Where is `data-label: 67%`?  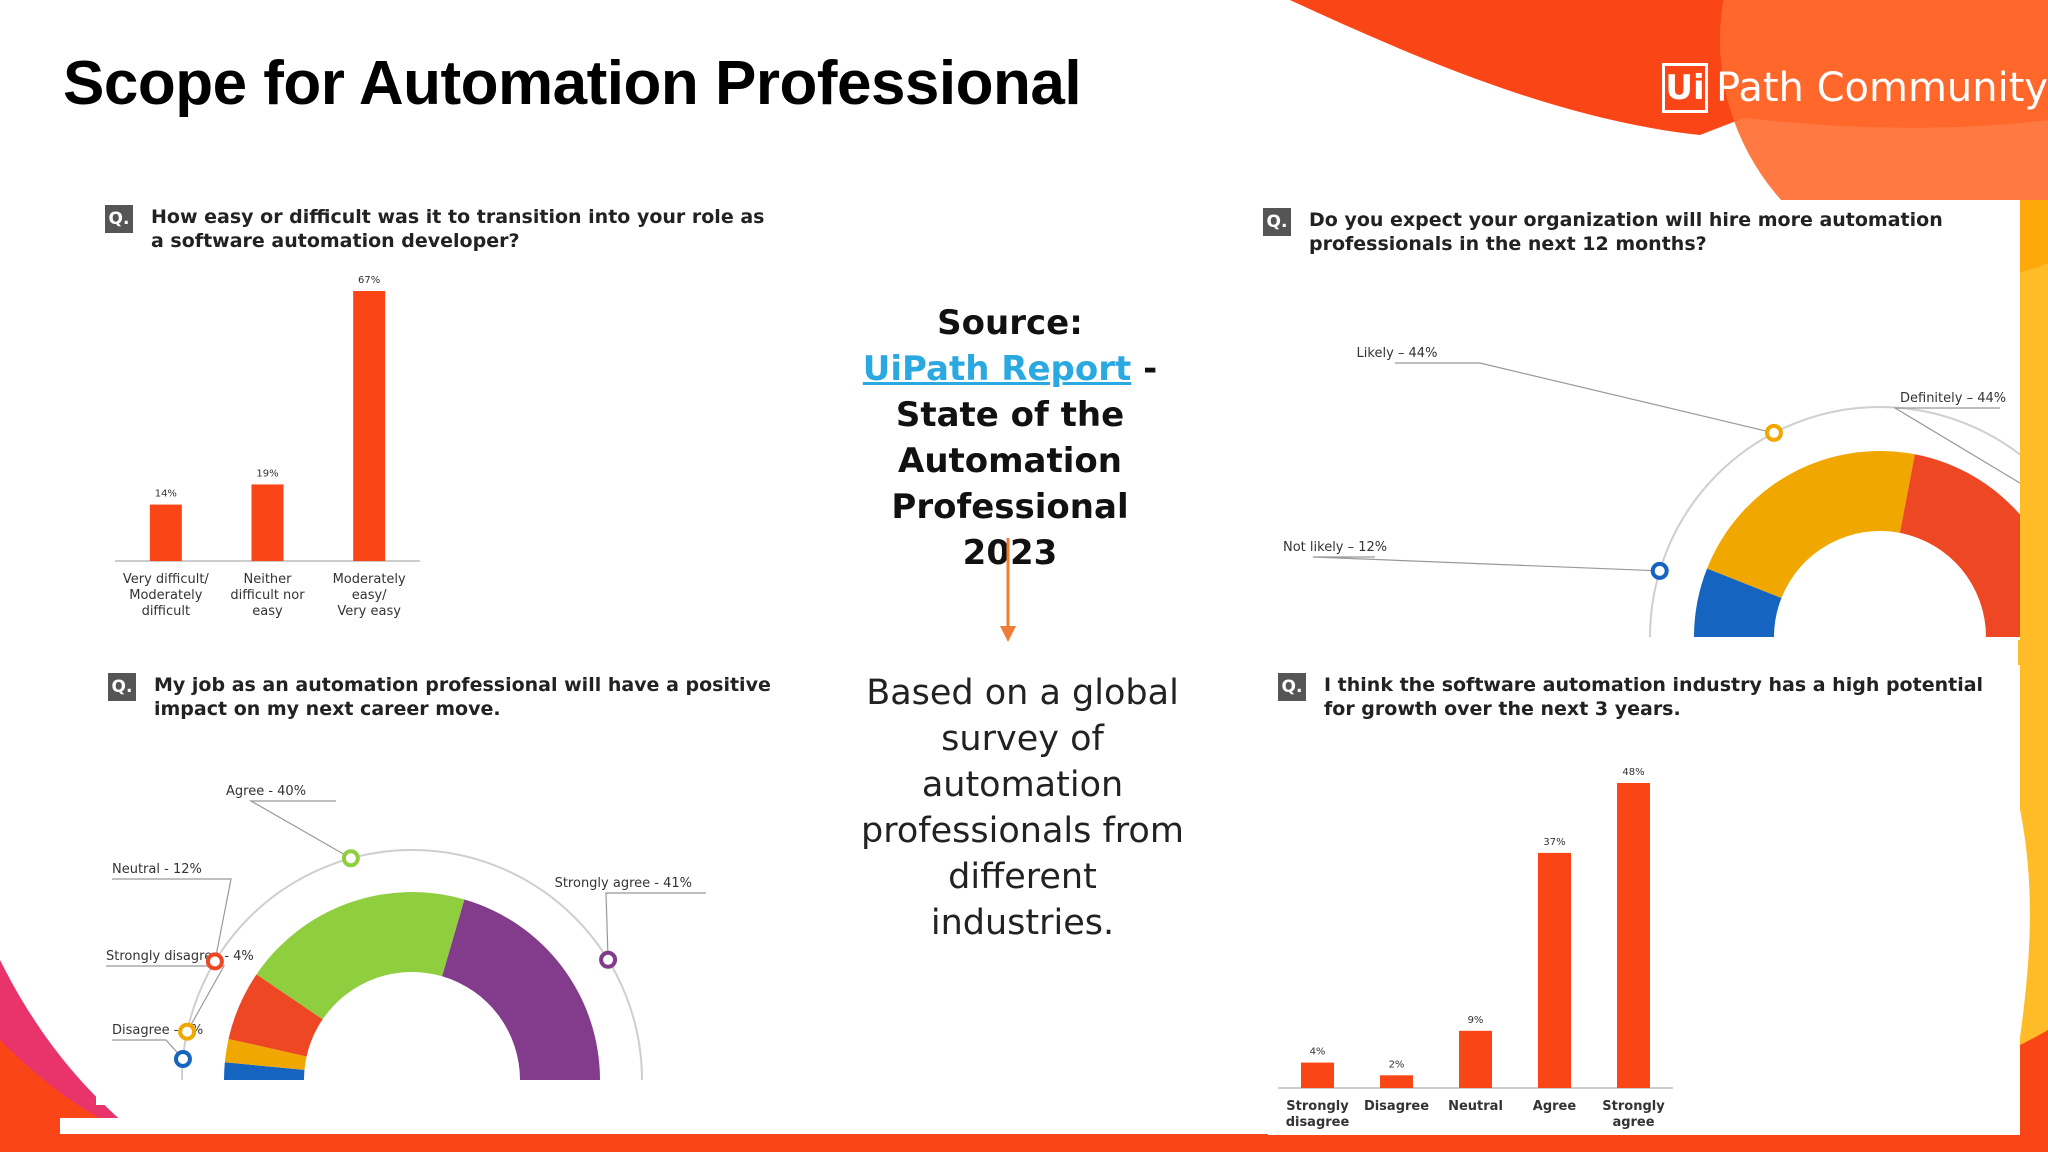 data-label: 67% is located at coordinates (369, 280).